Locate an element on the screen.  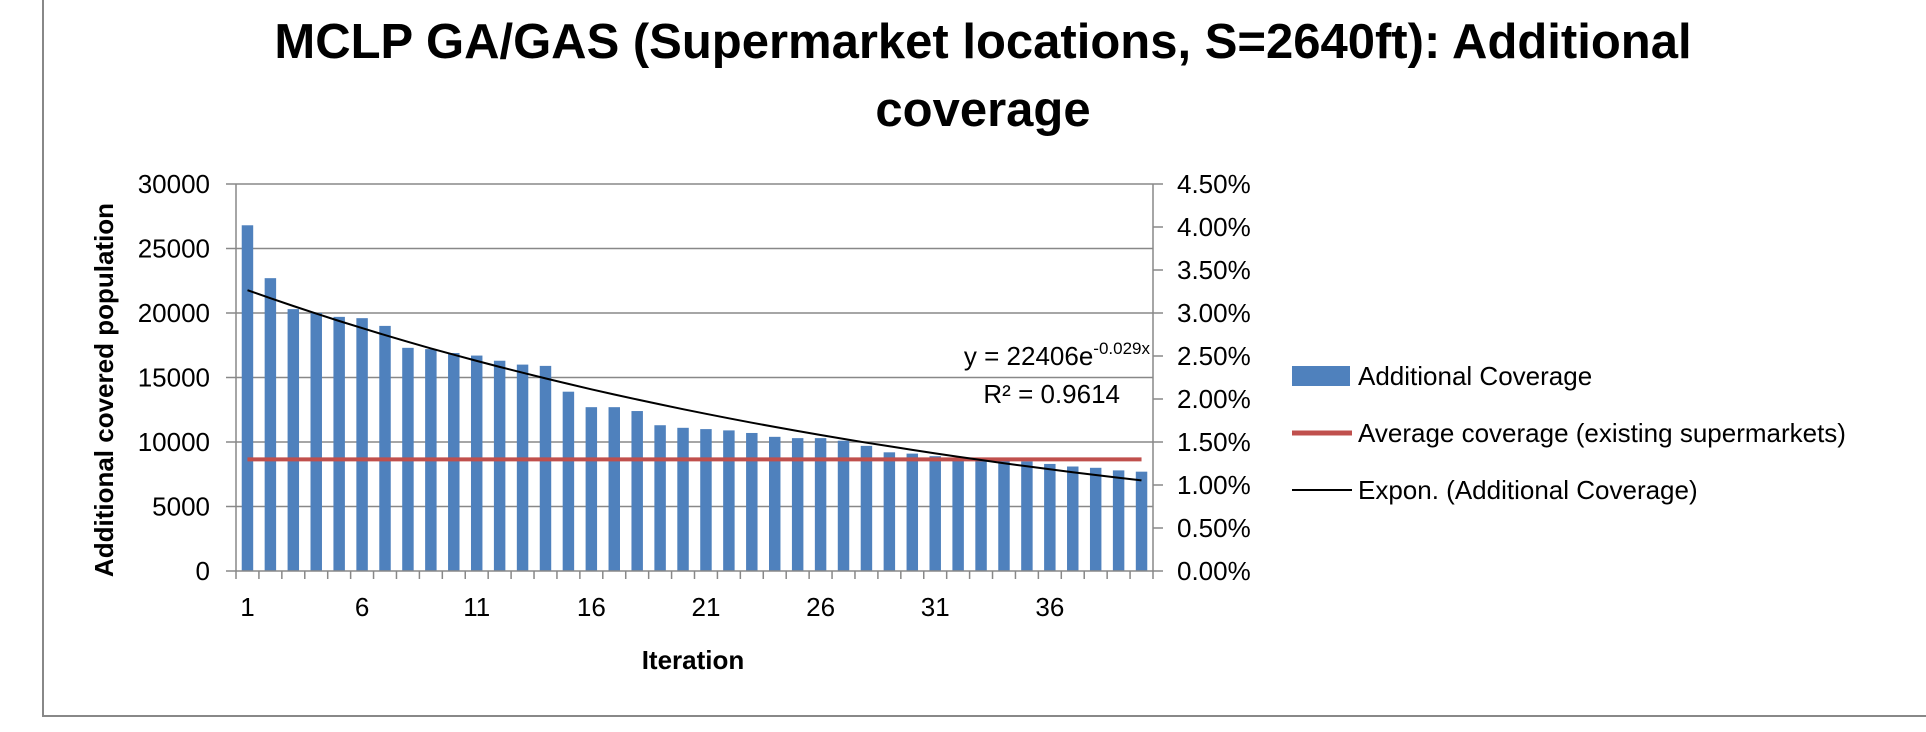
trend-equation-exponent: -0.029x is located at coordinates (1121, 348).